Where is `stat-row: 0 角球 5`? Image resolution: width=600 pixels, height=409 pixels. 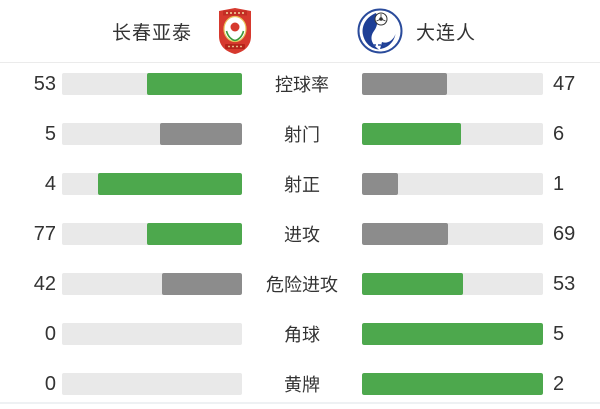 stat-row: 0 角球 5 is located at coordinates (300, 334).